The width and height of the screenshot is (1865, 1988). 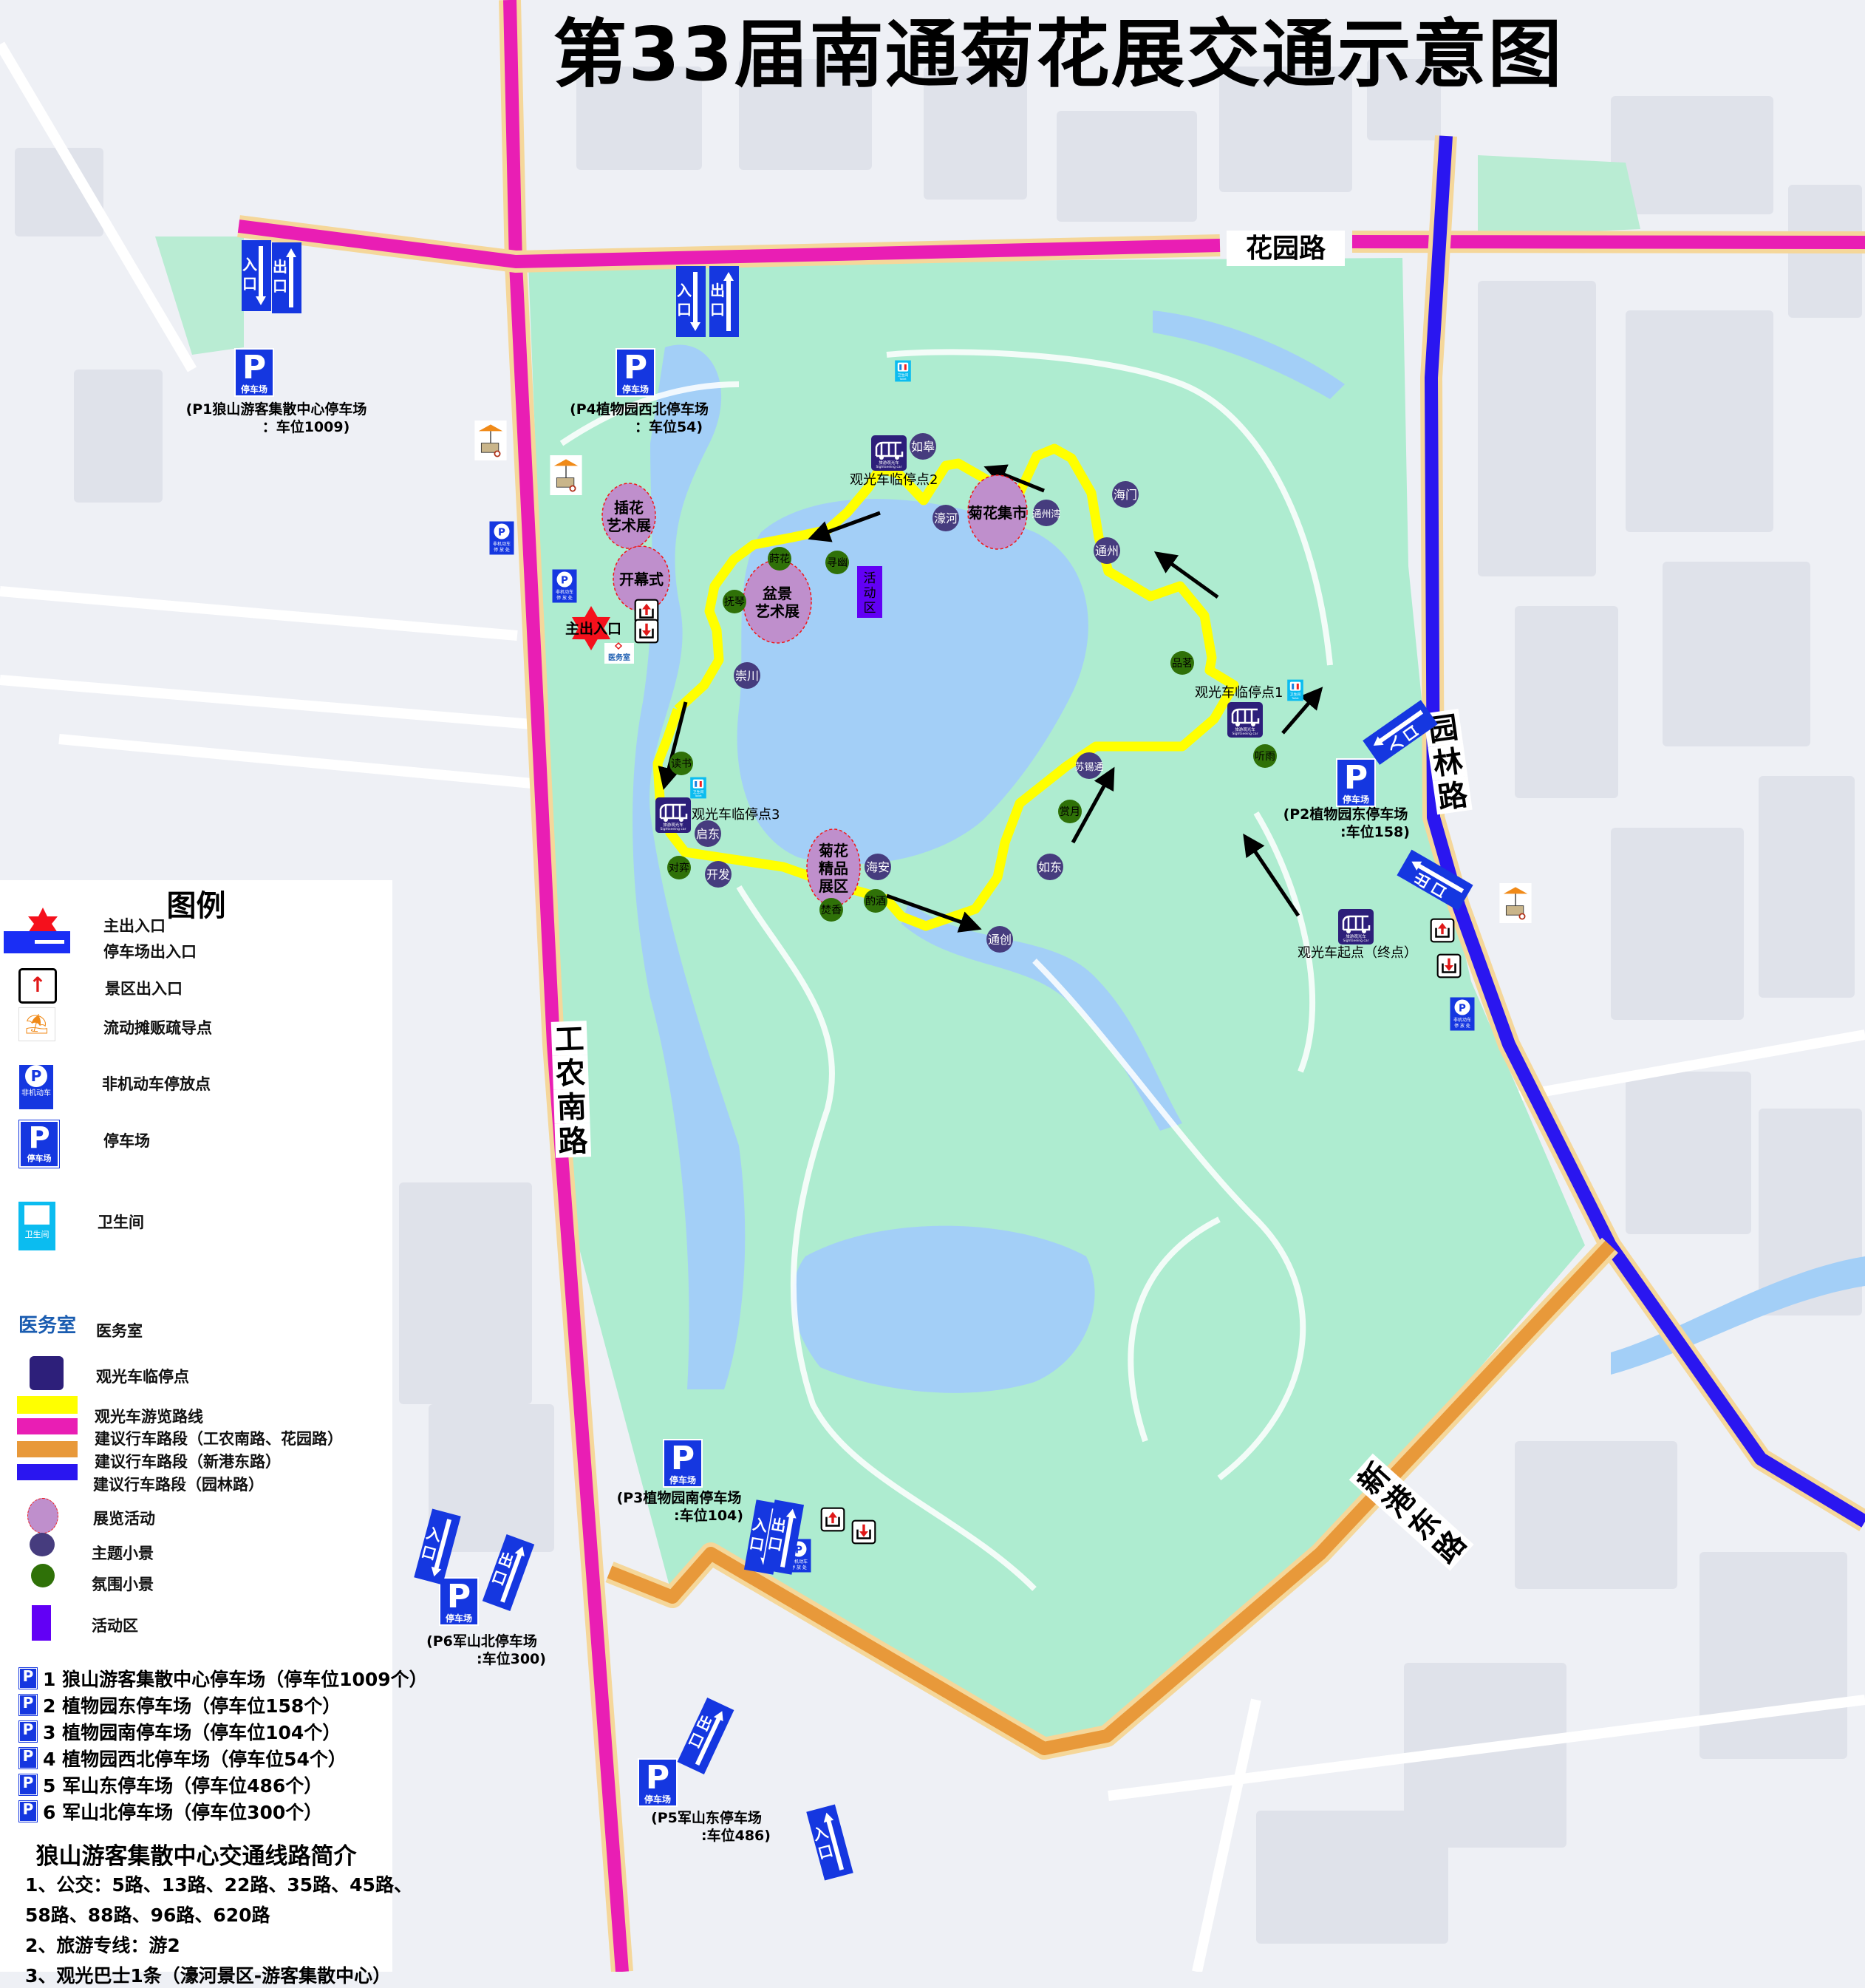 What do you see at coordinates (180, 1705) in the screenshot?
I see `parking-list-item: P 2 植物园东停车场（停车位158个）` at bounding box center [180, 1705].